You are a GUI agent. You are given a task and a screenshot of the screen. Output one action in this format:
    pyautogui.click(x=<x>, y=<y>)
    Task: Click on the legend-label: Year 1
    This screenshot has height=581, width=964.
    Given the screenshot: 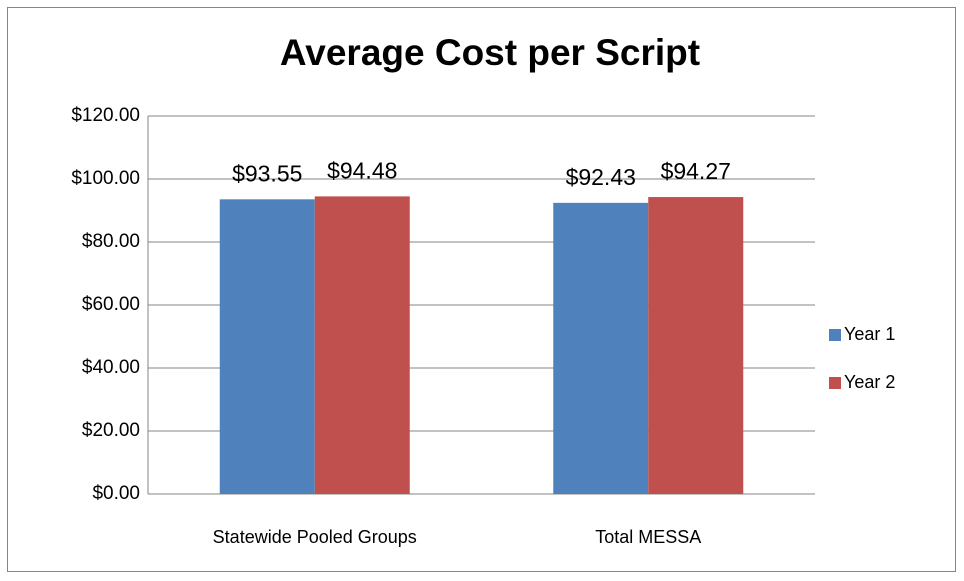 What is the action you would take?
    pyautogui.click(x=869, y=334)
    